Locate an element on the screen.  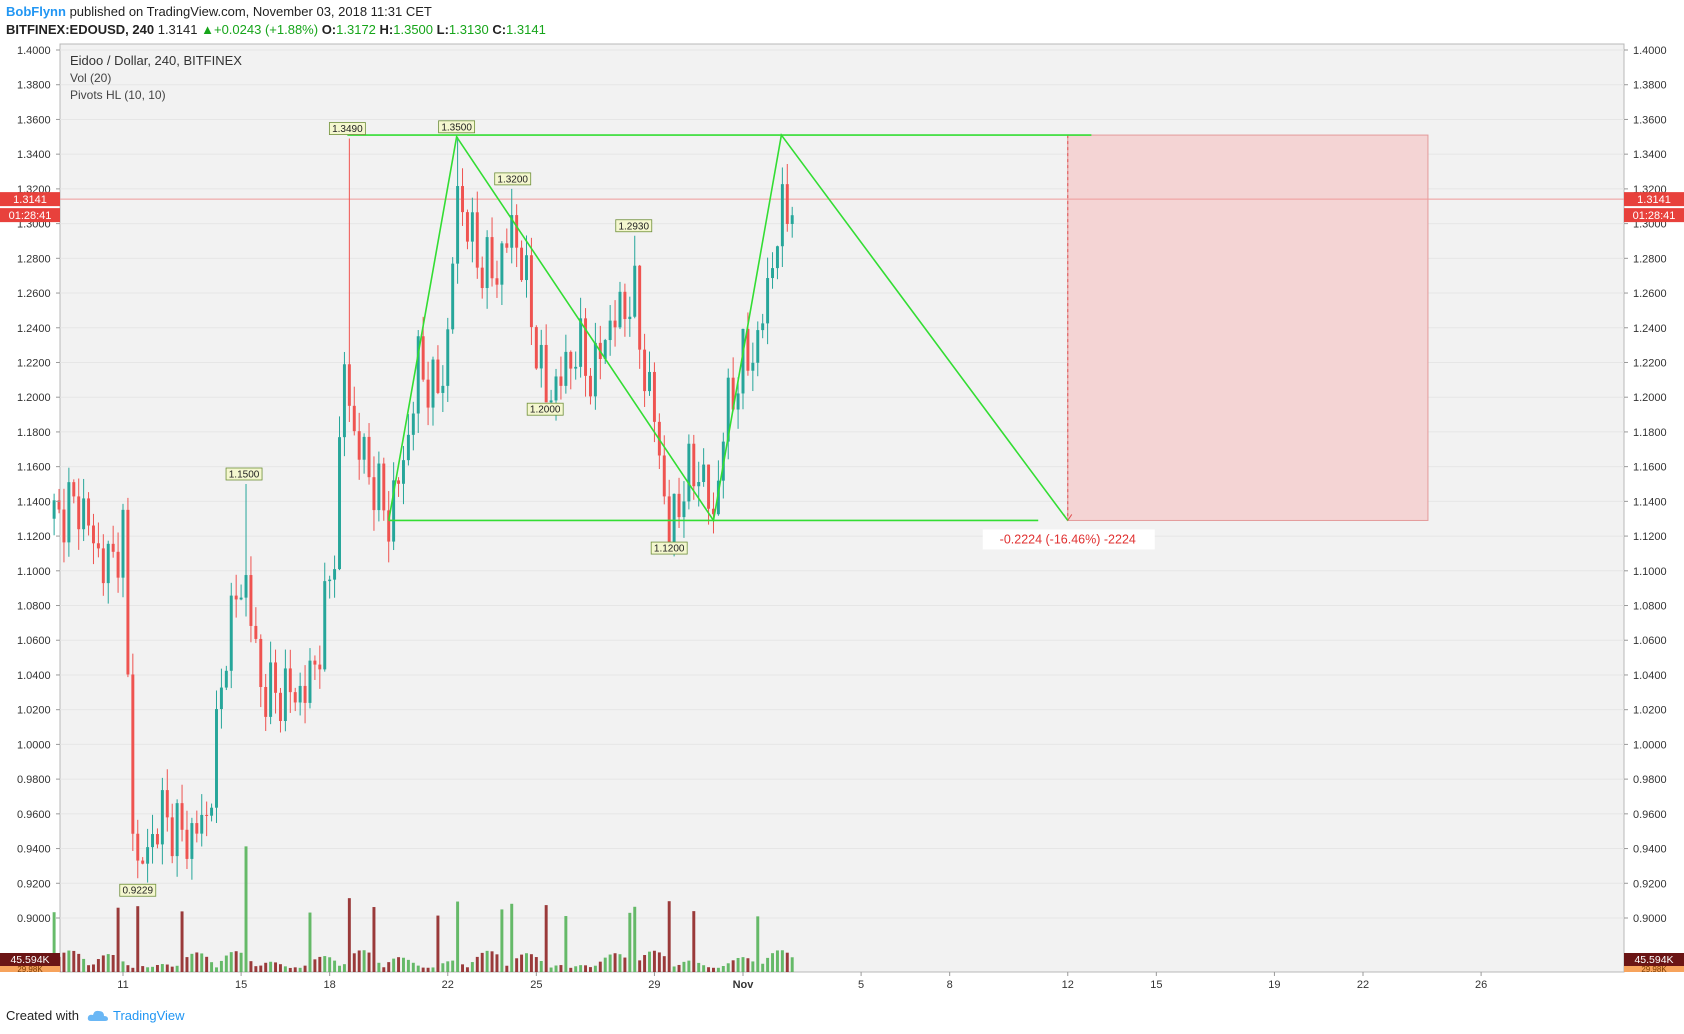
y-tick-label-left: 1.2800 is located at coordinates (34, 259).